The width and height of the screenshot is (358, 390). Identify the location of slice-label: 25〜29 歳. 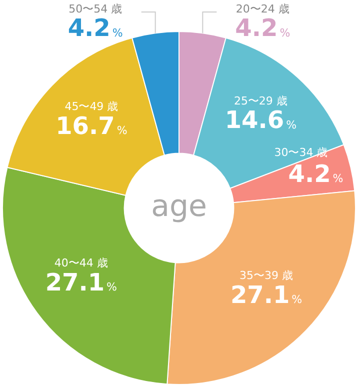
(261, 101).